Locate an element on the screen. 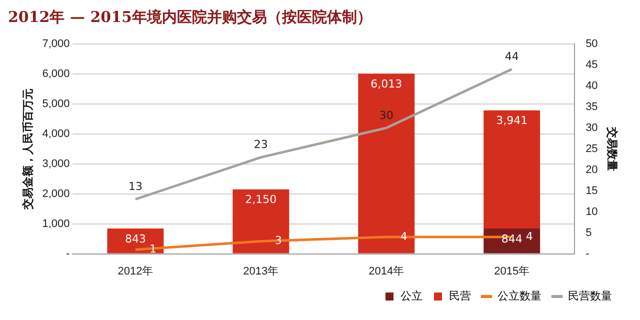 The image size is (640, 320). data-label: 1 is located at coordinates (152, 249).